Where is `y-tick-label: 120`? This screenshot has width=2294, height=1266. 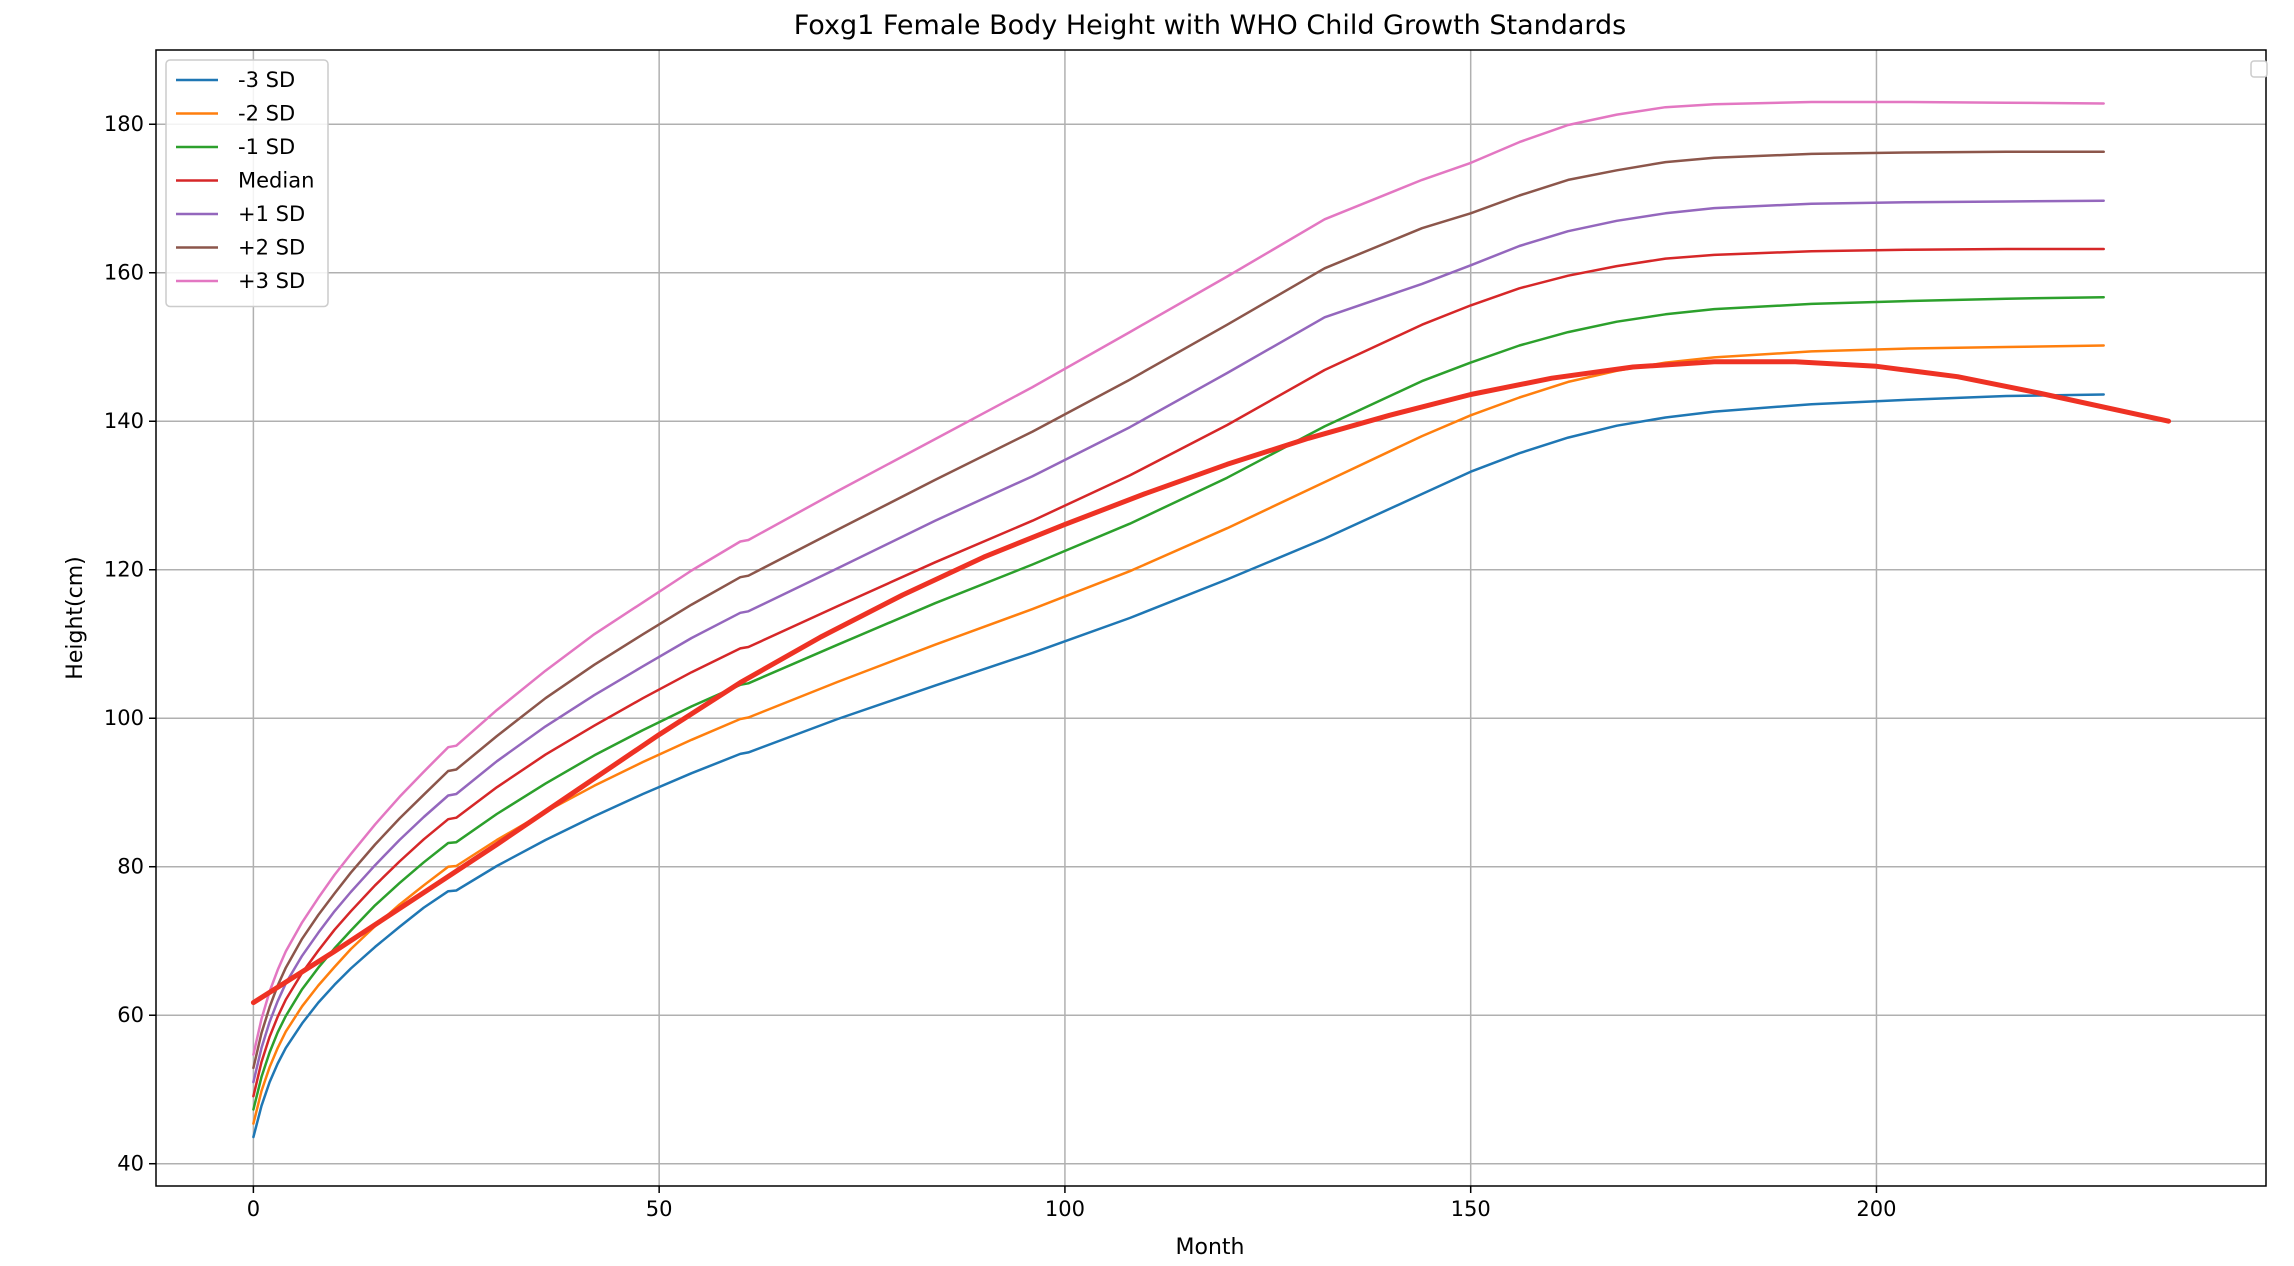 y-tick-label: 120 is located at coordinates (124, 570).